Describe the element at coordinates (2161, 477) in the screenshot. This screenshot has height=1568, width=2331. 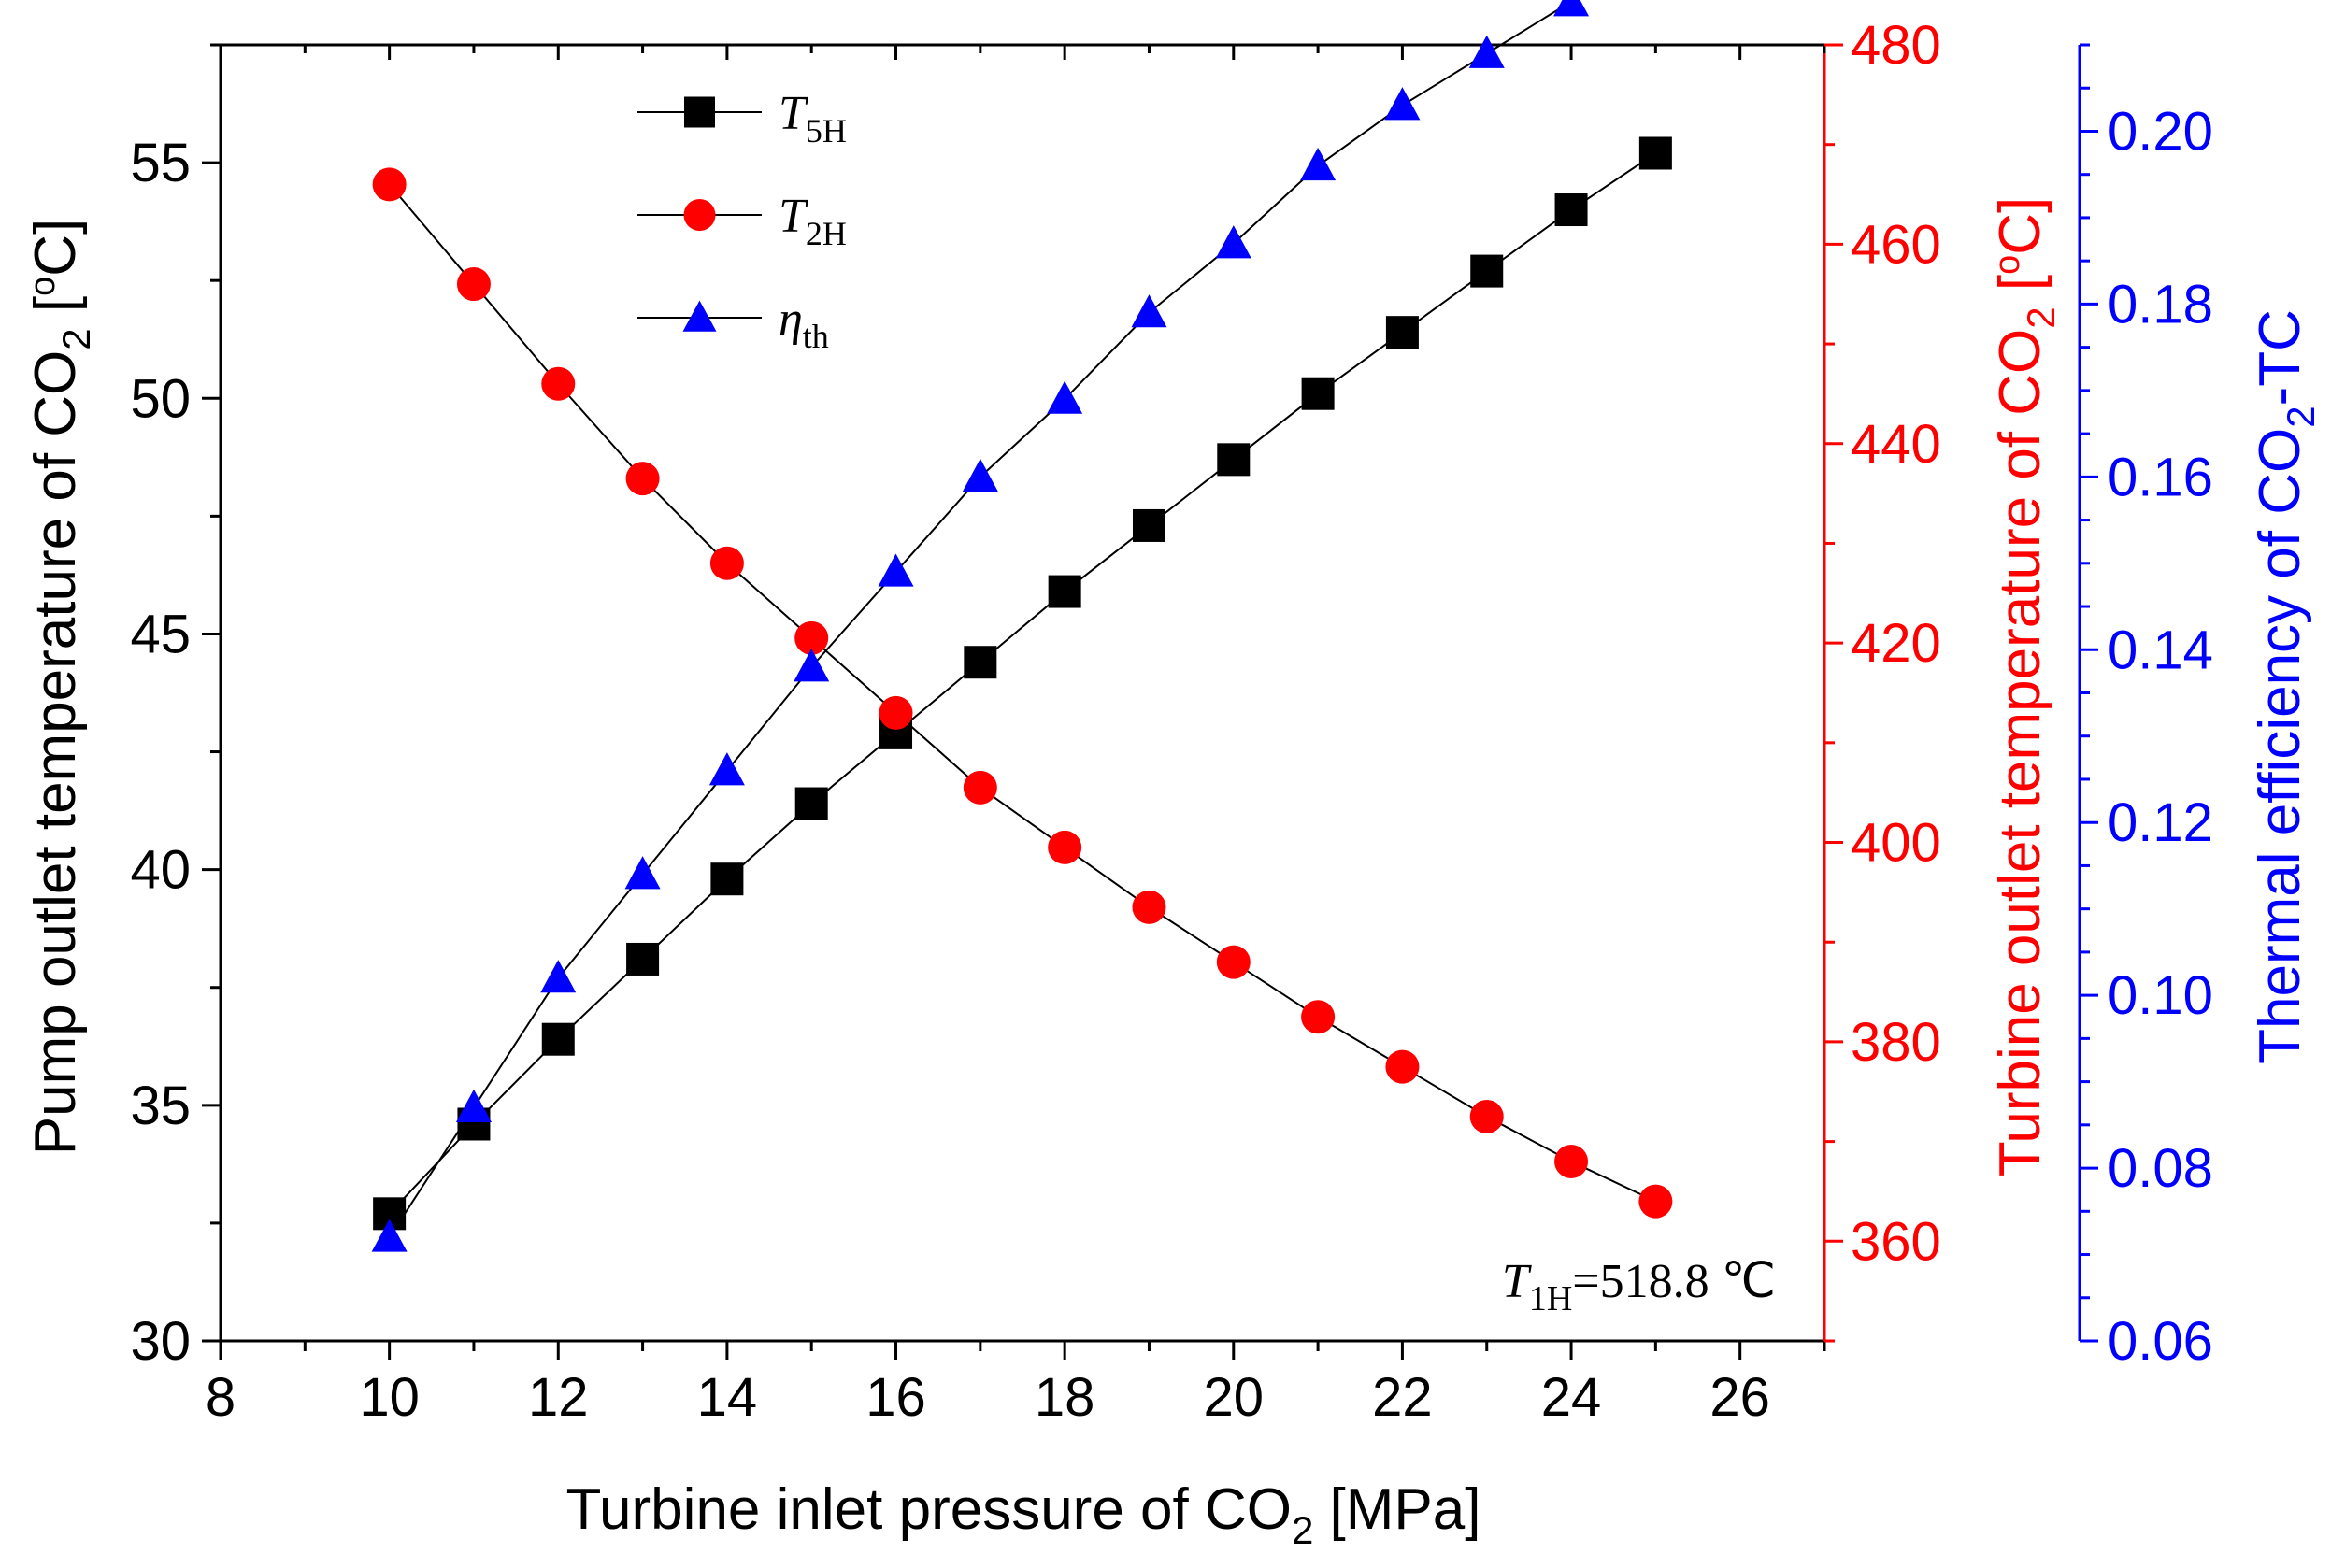
I see `y-right2-tick-label: 0.16` at that location.